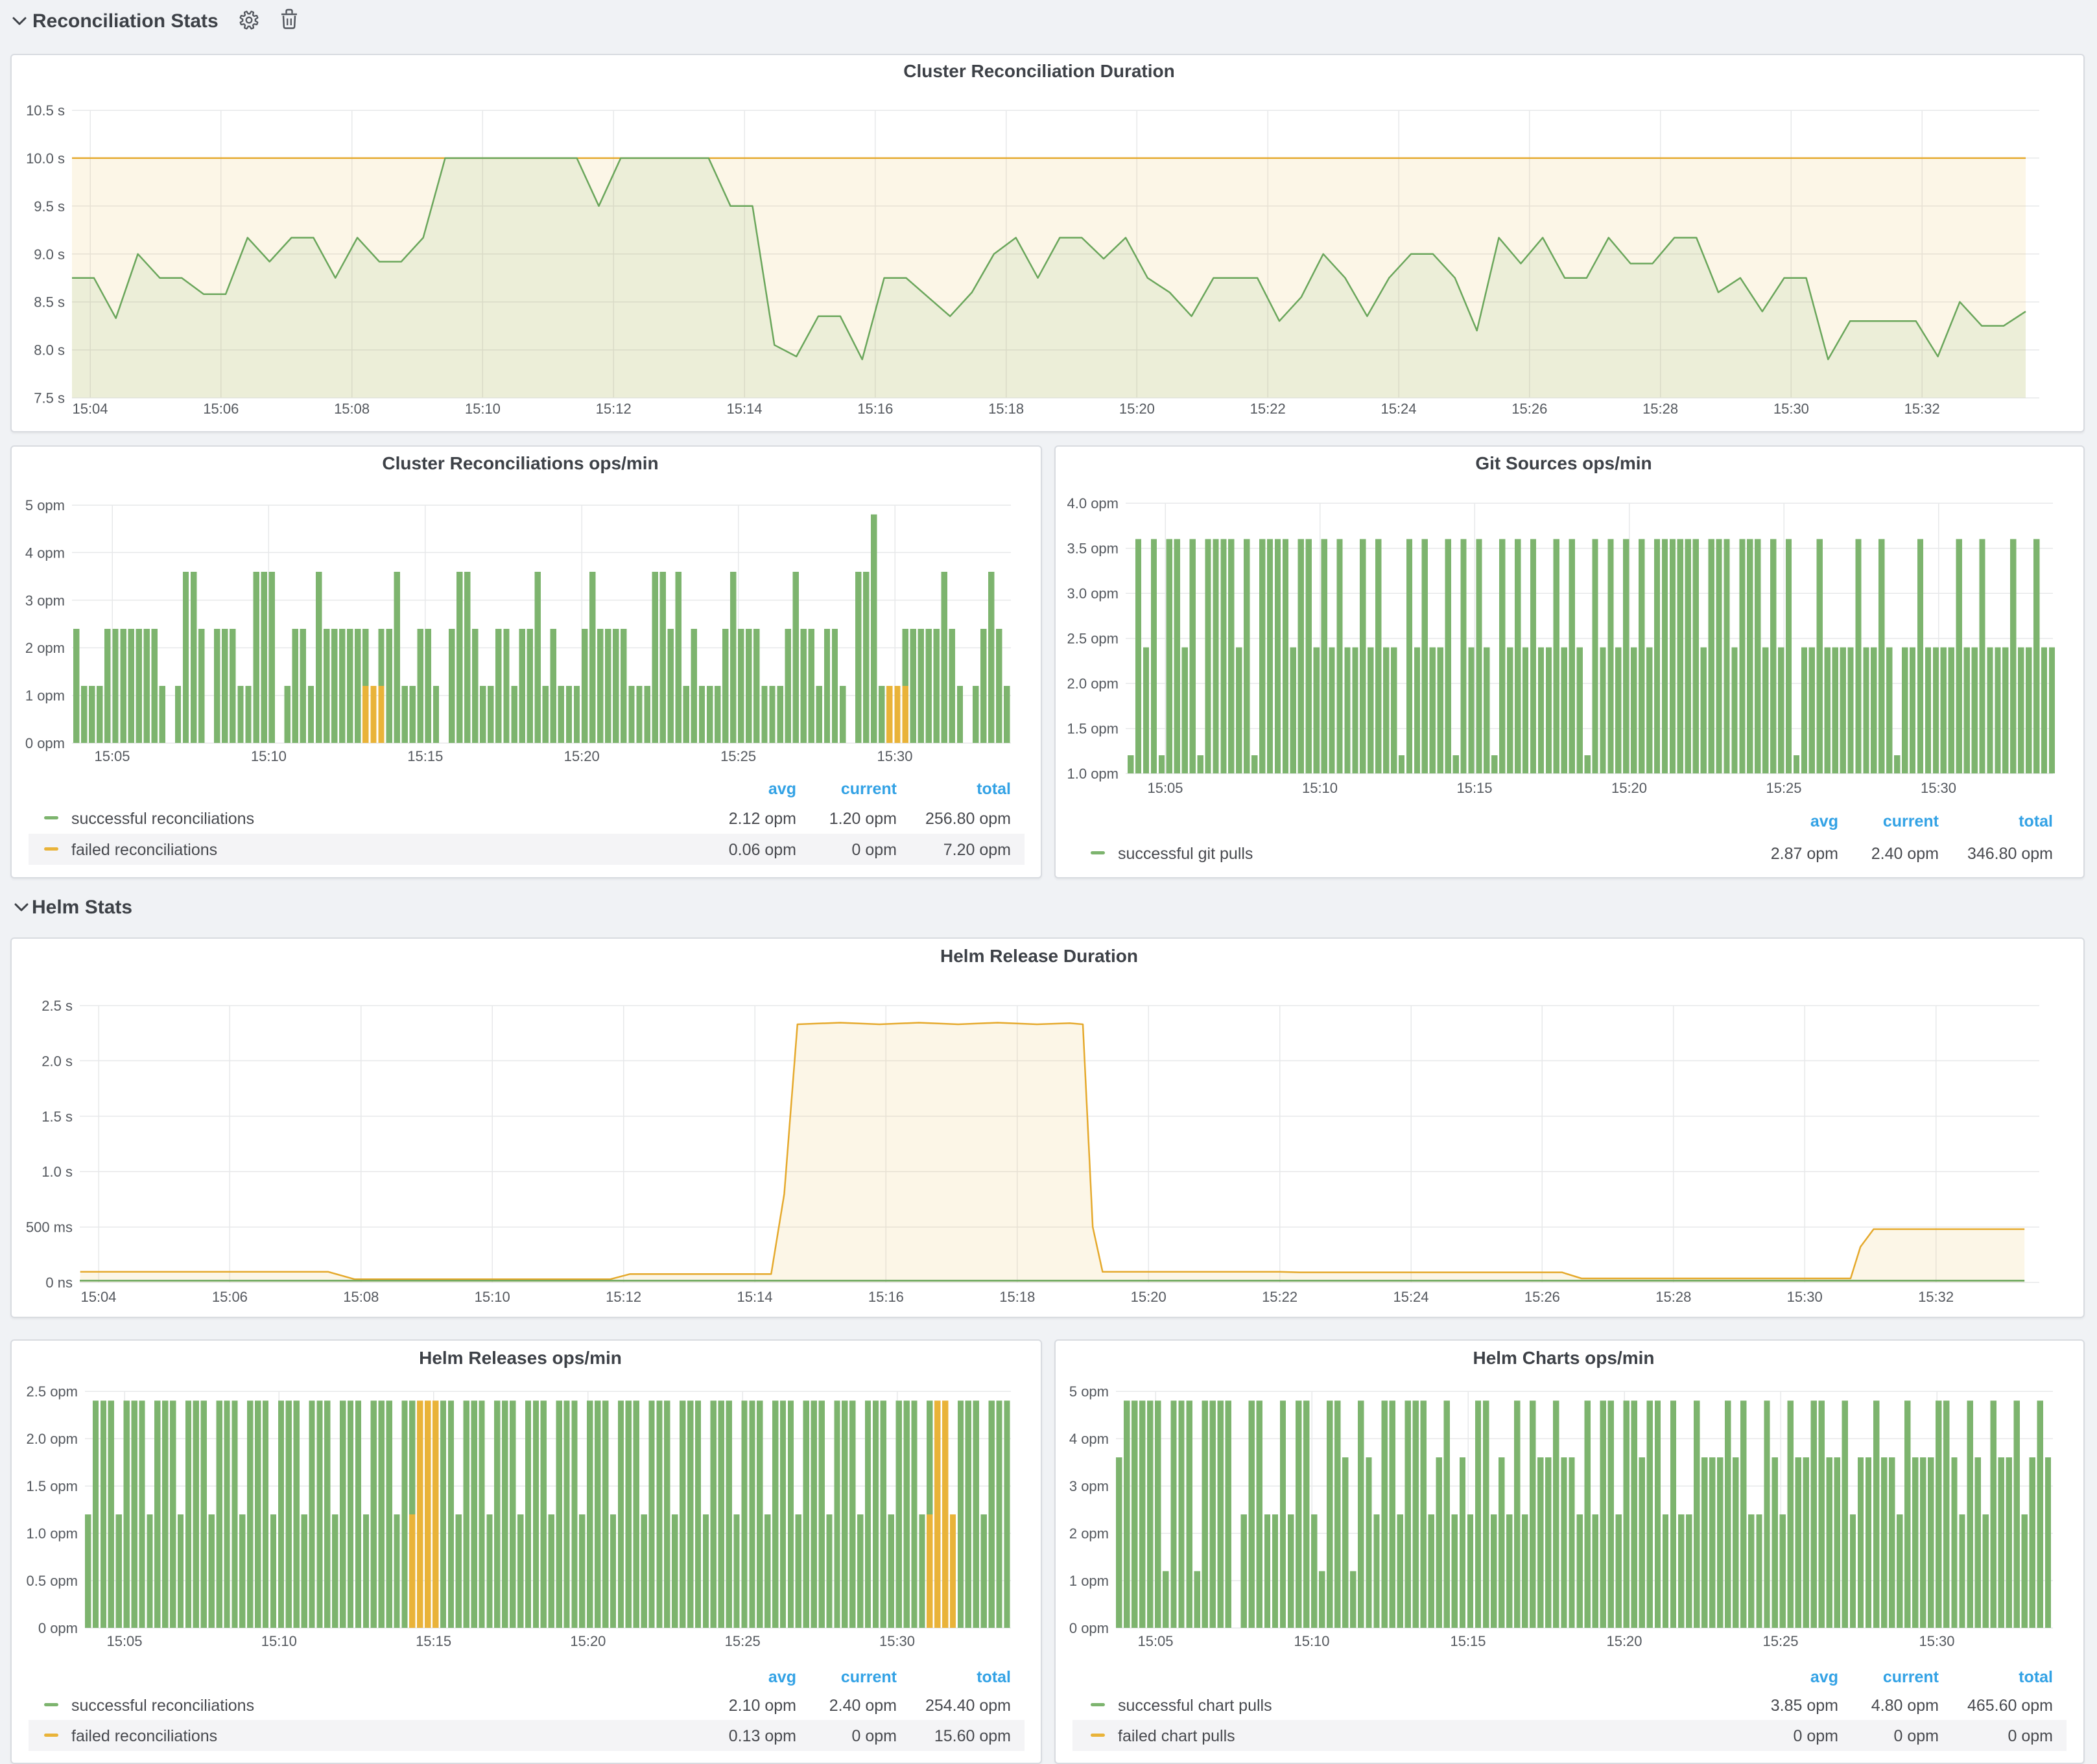  Describe the element at coordinates (57, 1006) in the screenshot. I see `svg-text: 2.5 s` at that location.